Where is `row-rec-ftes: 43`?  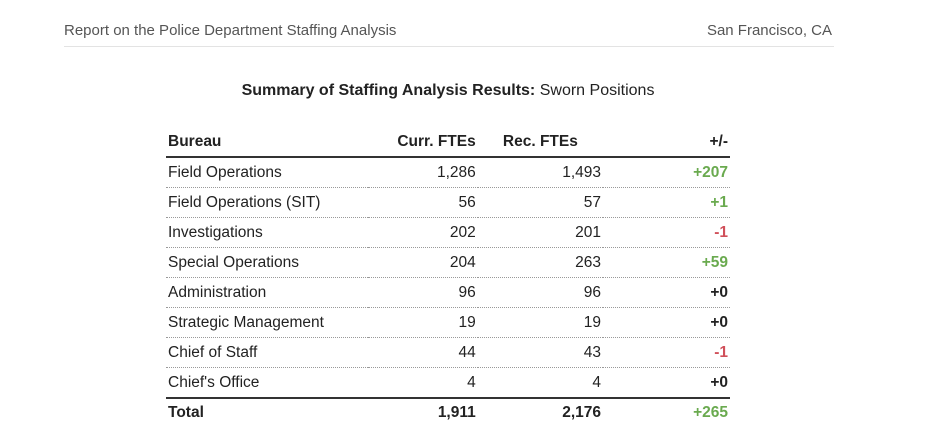
row-rec-ftes: 43 is located at coordinates (540, 352).